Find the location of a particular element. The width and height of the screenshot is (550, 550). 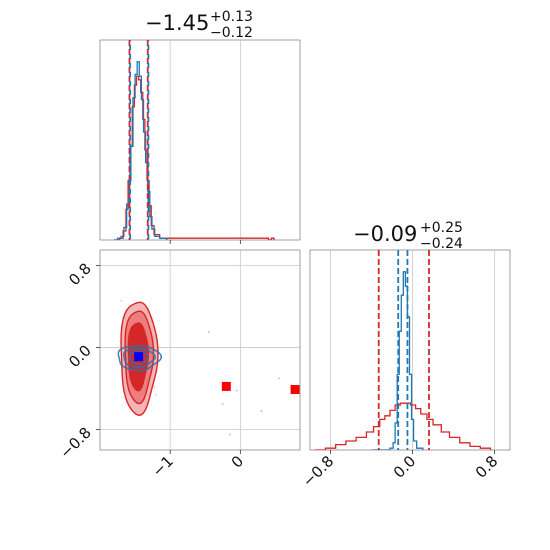

title-2-plus: +0.25 is located at coordinates (441, 228).